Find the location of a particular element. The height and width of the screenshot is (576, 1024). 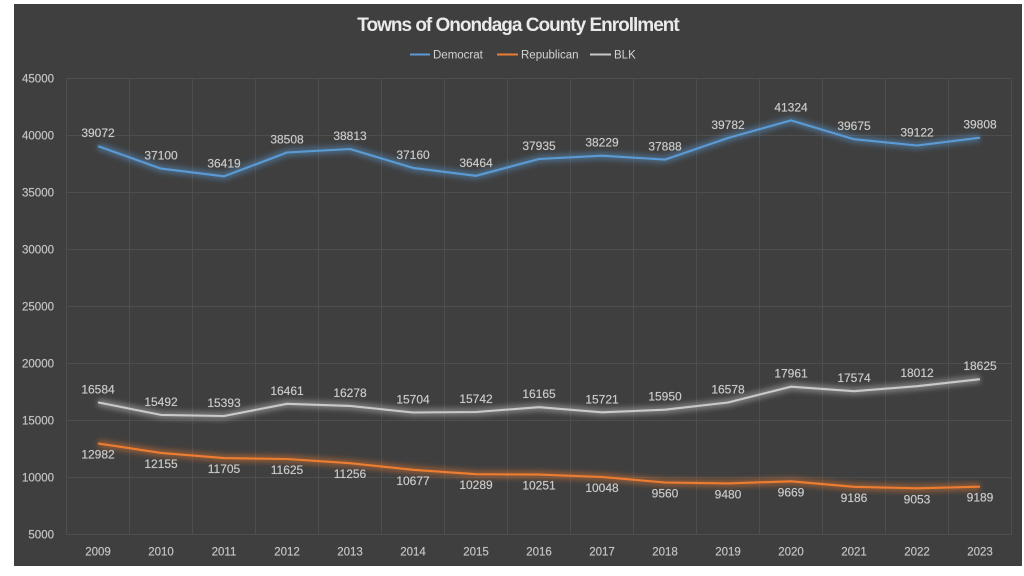

svg-text: 2022 is located at coordinates (917, 553).